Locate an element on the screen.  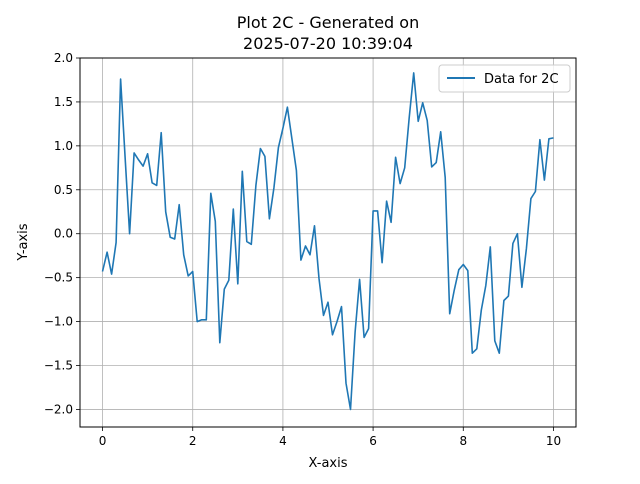
y-tick-label: 2.0 is located at coordinates (63, 58).